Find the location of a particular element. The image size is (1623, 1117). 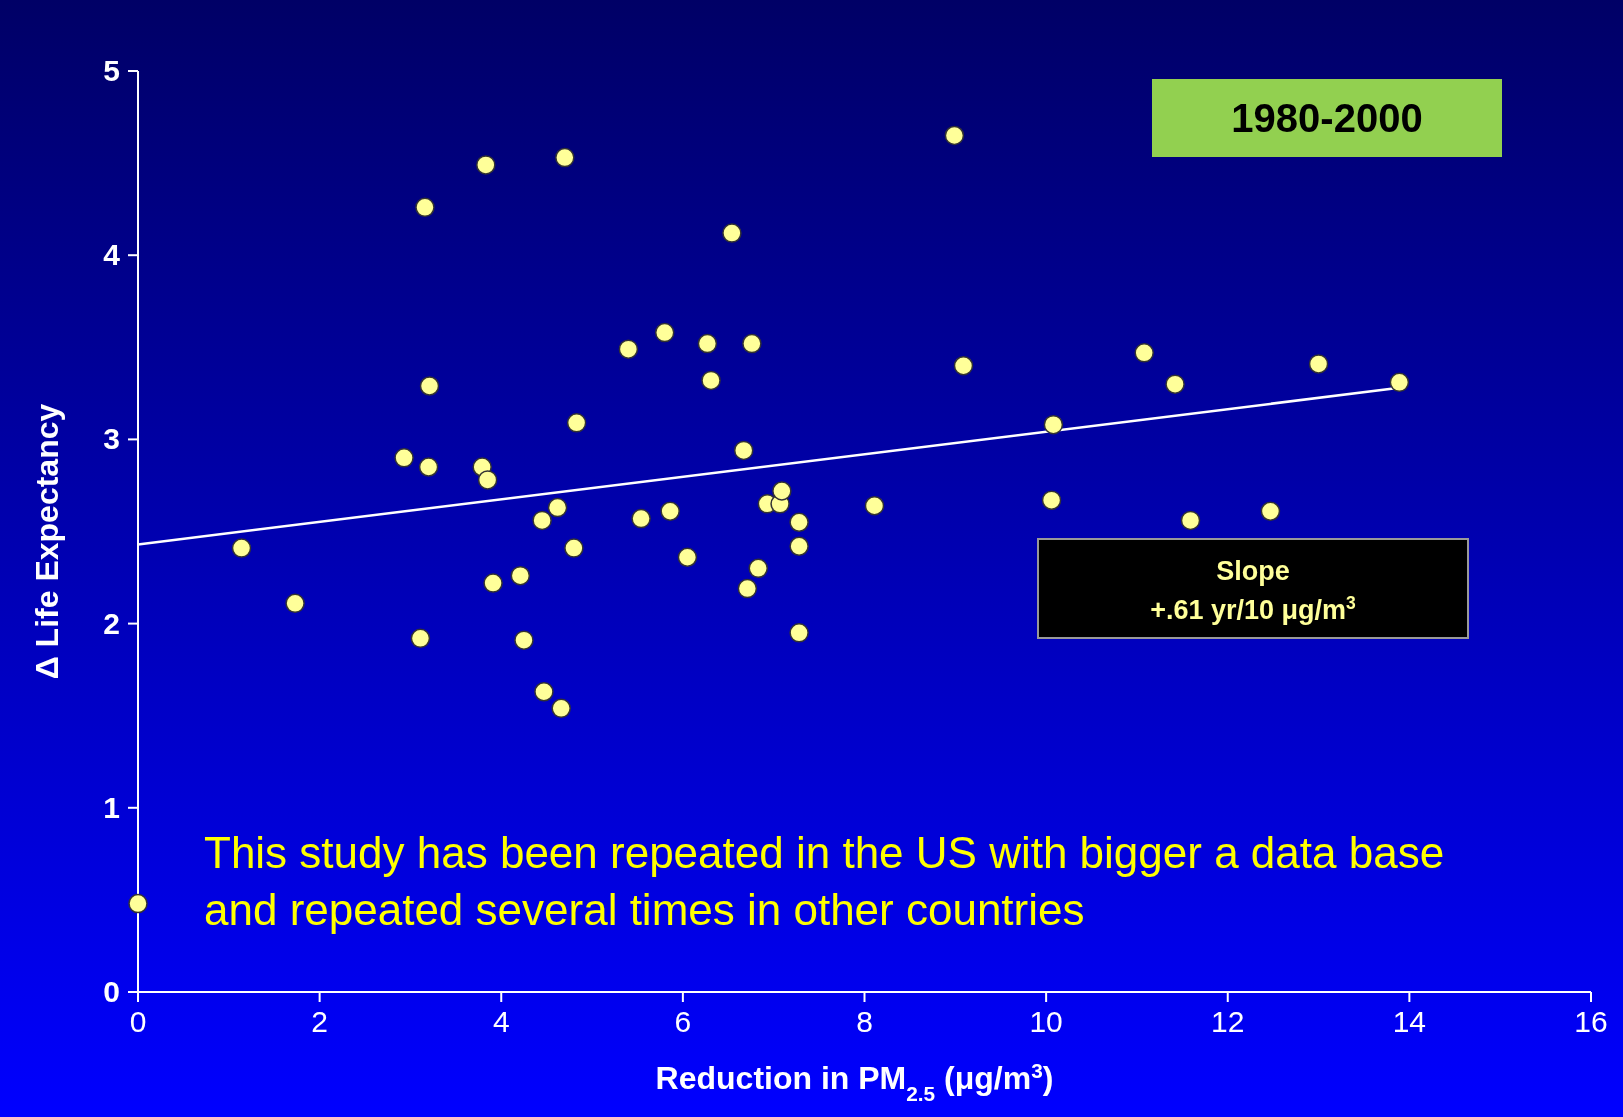

x-tick-label: 6 is located at coordinates (683, 1021).